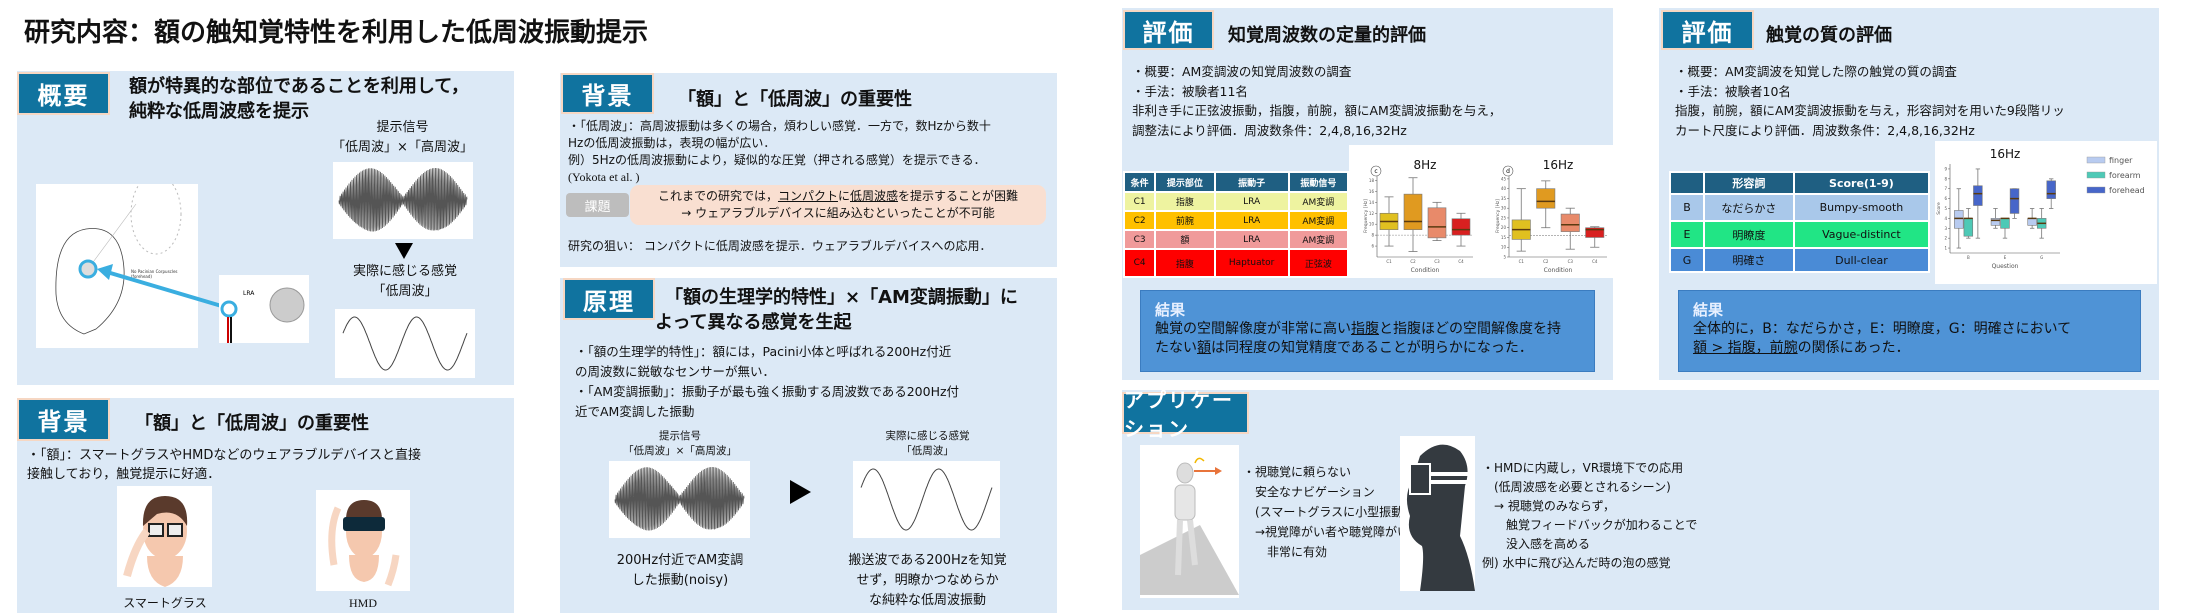 The height and width of the screenshot is (615, 2199). I want to click on y-tick-label: 20, so click(1504, 227).